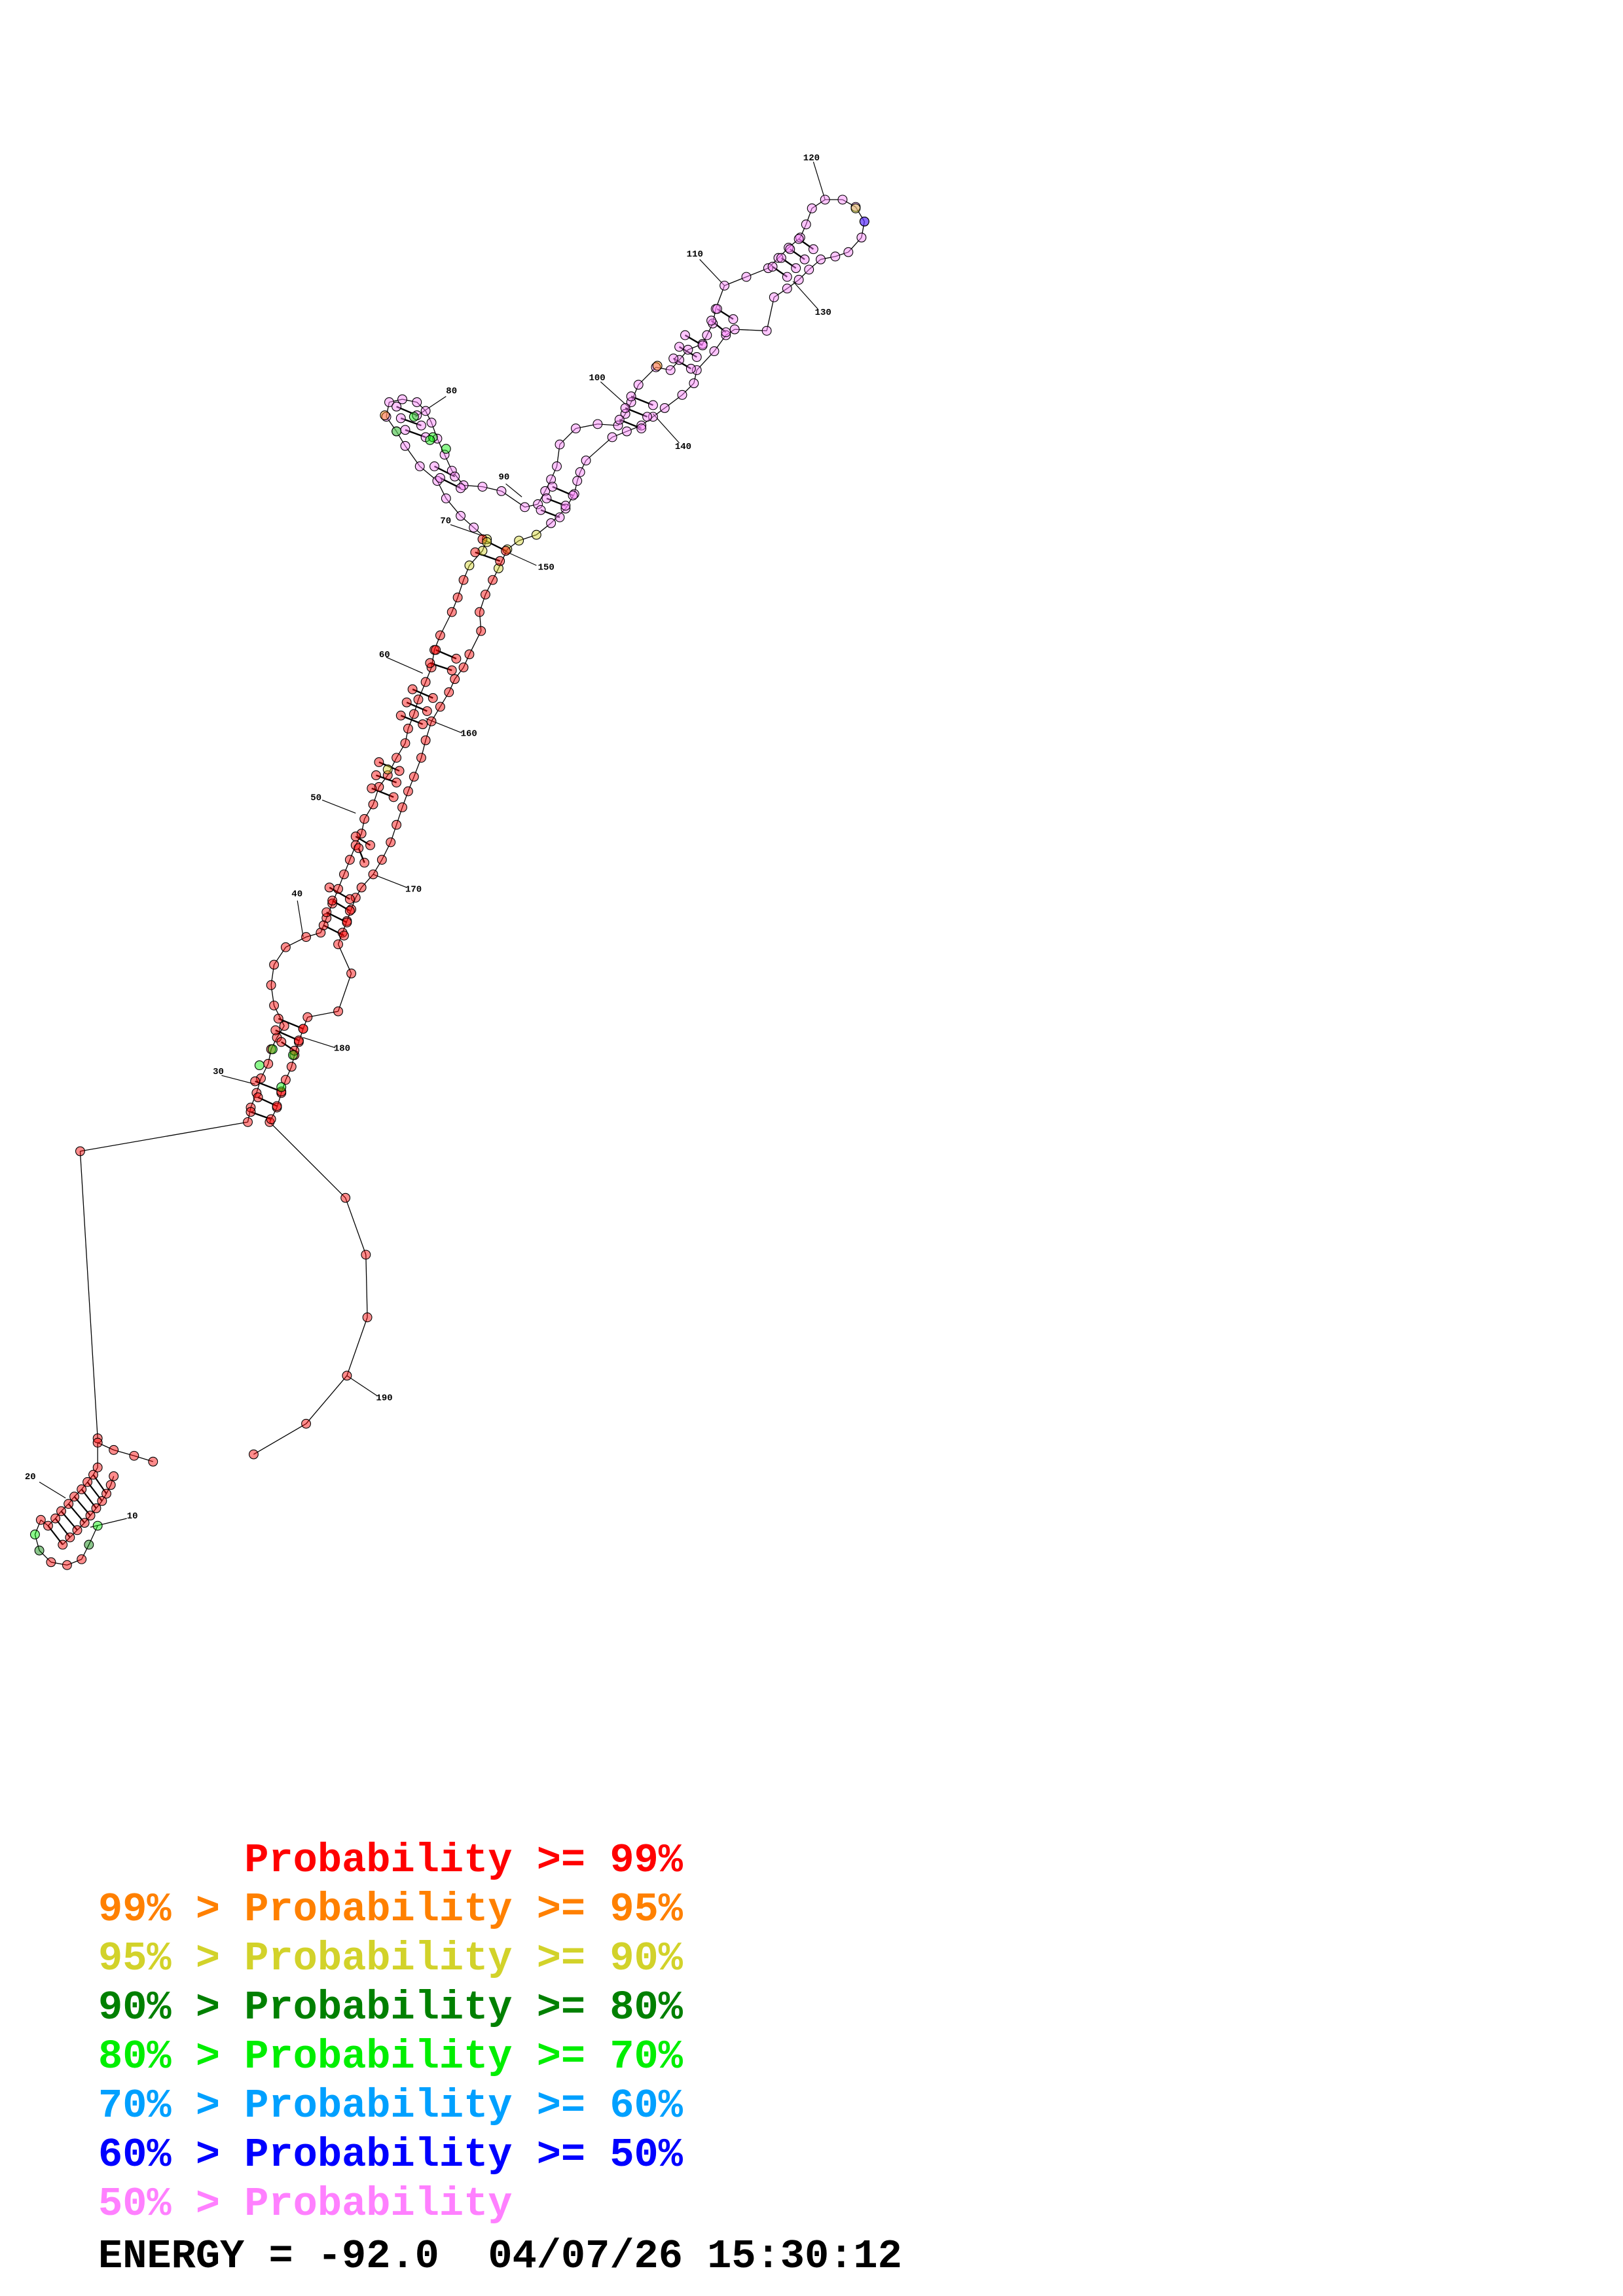 The image size is (1623, 2296). I want to click on legend-label: Probability, so click(378, 2204).